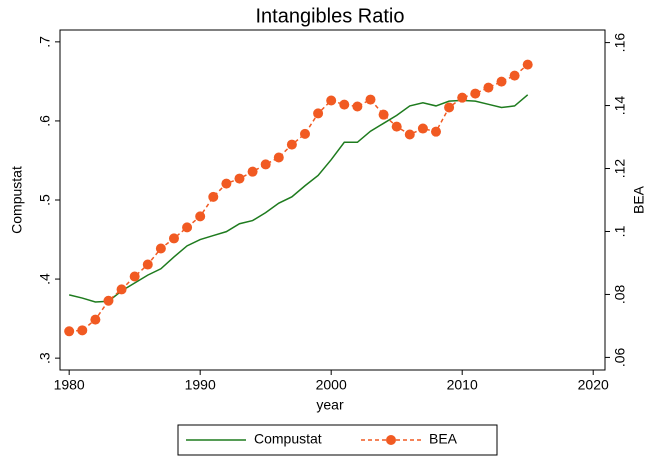 The width and height of the screenshot is (649, 458). I want to click on x-tick-label: 2010, so click(462, 385).